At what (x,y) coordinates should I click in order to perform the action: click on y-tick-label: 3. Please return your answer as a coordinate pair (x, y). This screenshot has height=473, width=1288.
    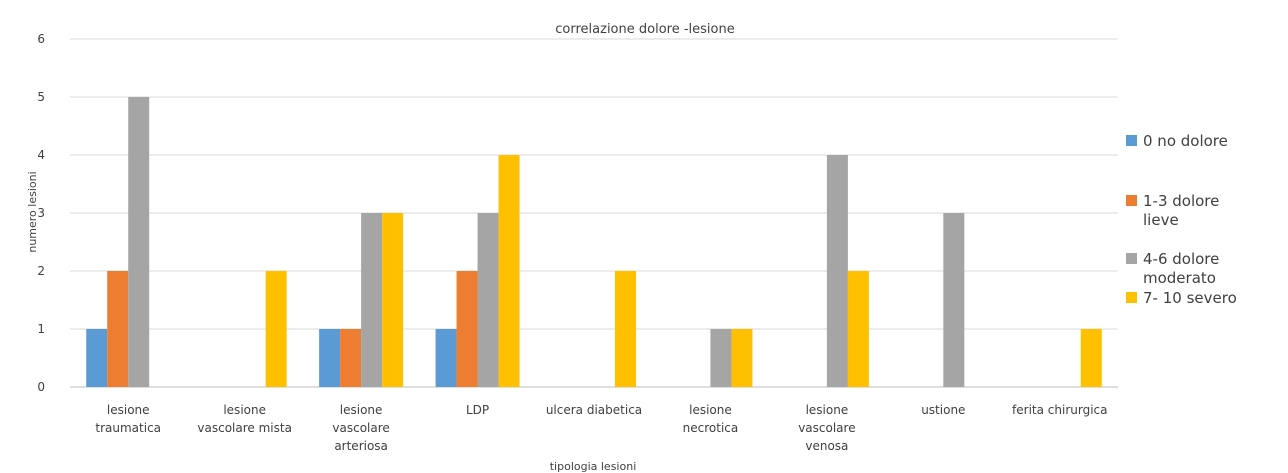
    Looking at the image, I should click on (41, 213).